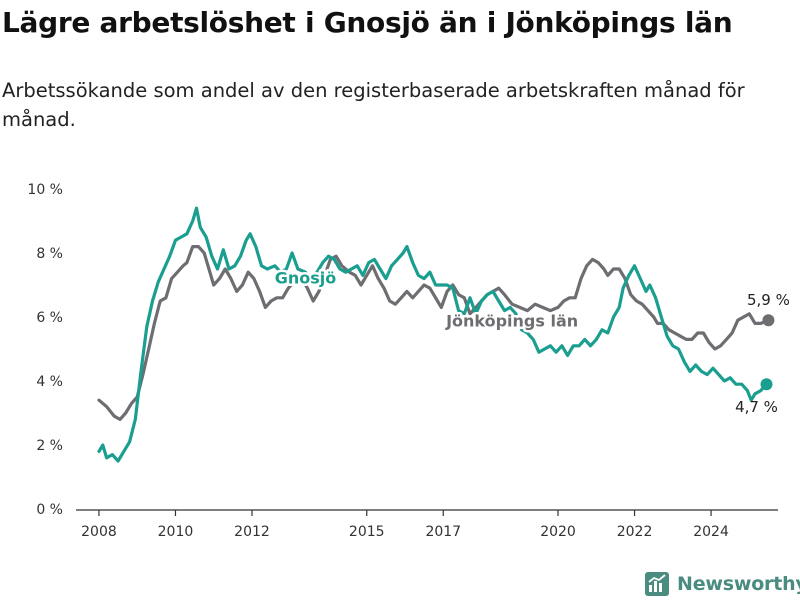 The image size is (800, 600). I want to click on newsworthy-logo: Newsworthy, so click(722, 584).